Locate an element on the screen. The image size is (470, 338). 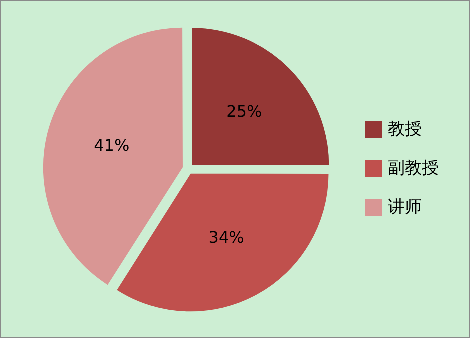
legend-label: 副教授 is located at coordinates (413, 168).